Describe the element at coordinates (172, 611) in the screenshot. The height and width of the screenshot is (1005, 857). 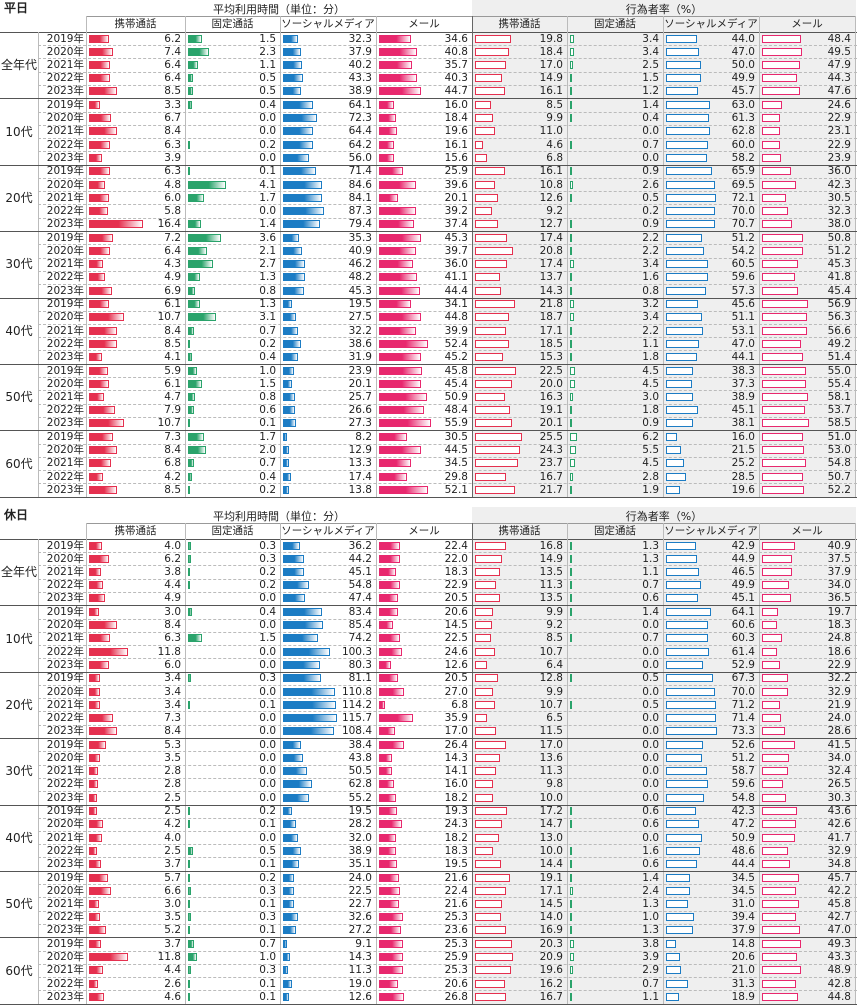
I see `value-time-mobile_call: 3.0` at that location.